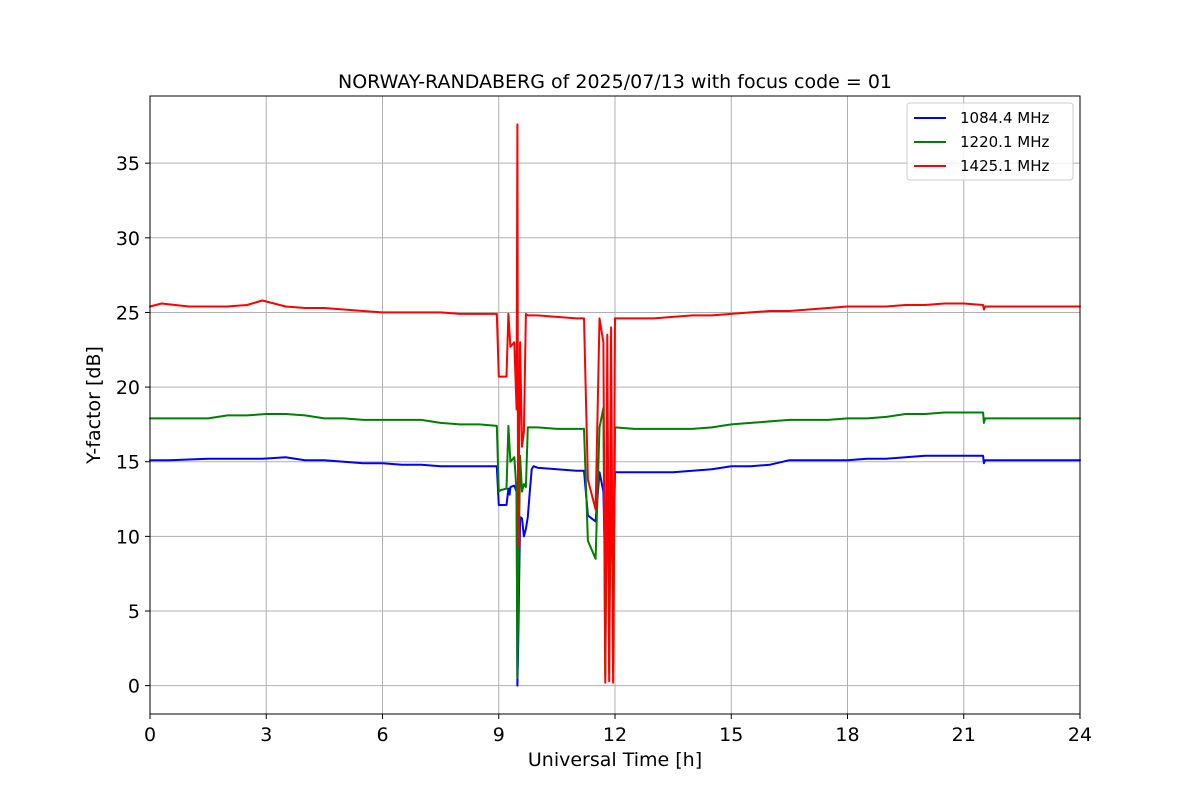 The width and height of the screenshot is (1200, 800). What do you see at coordinates (382, 735) in the screenshot?
I see `x-tick-label: 6` at bounding box center [382, 735].